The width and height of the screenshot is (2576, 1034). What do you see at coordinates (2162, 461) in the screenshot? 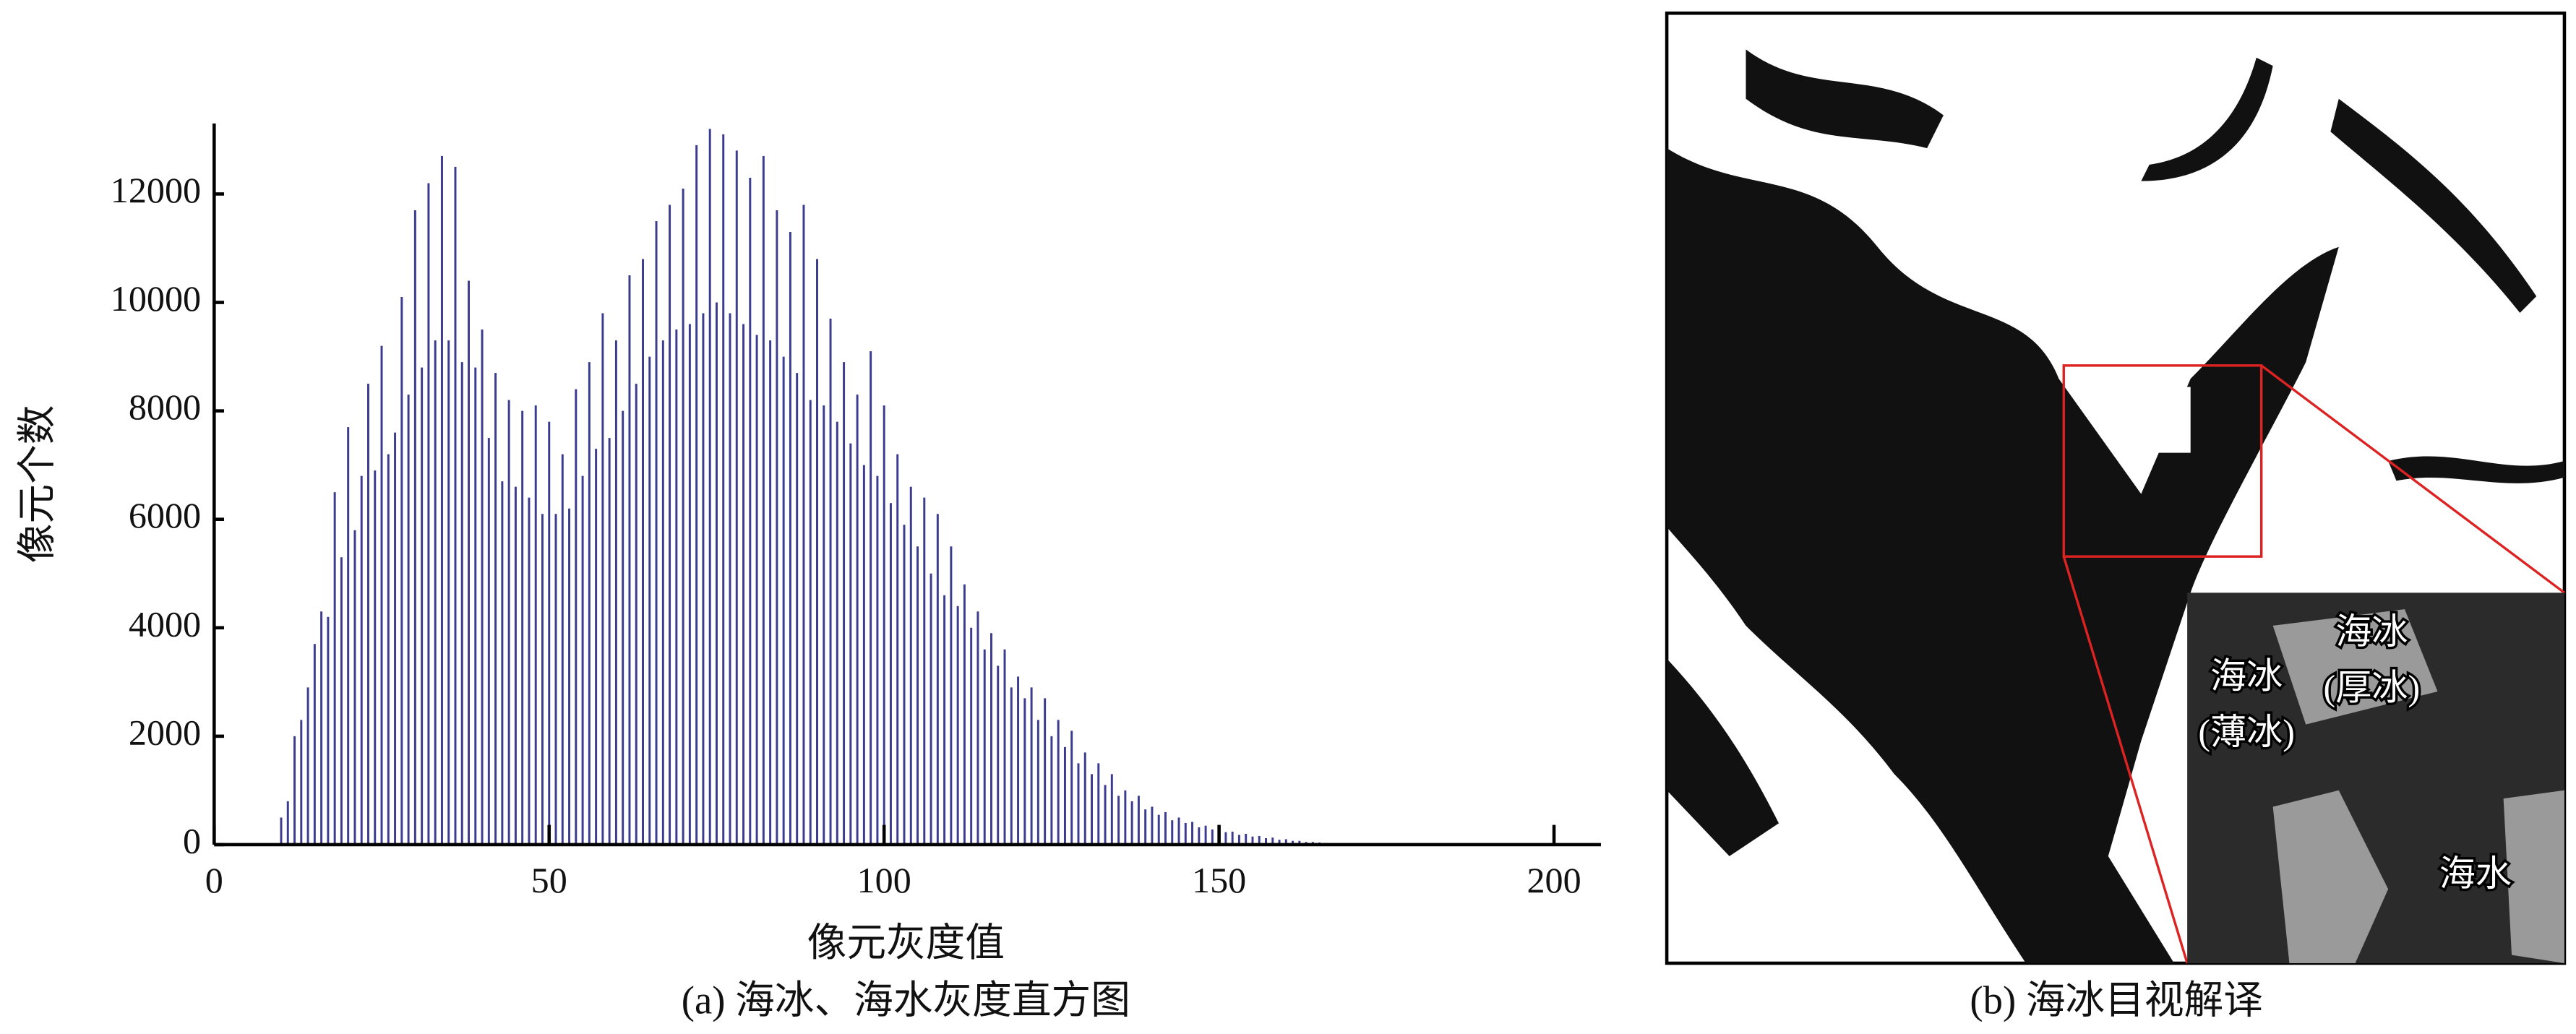
I see `zoom-box` at bounding box center [2162, 461].